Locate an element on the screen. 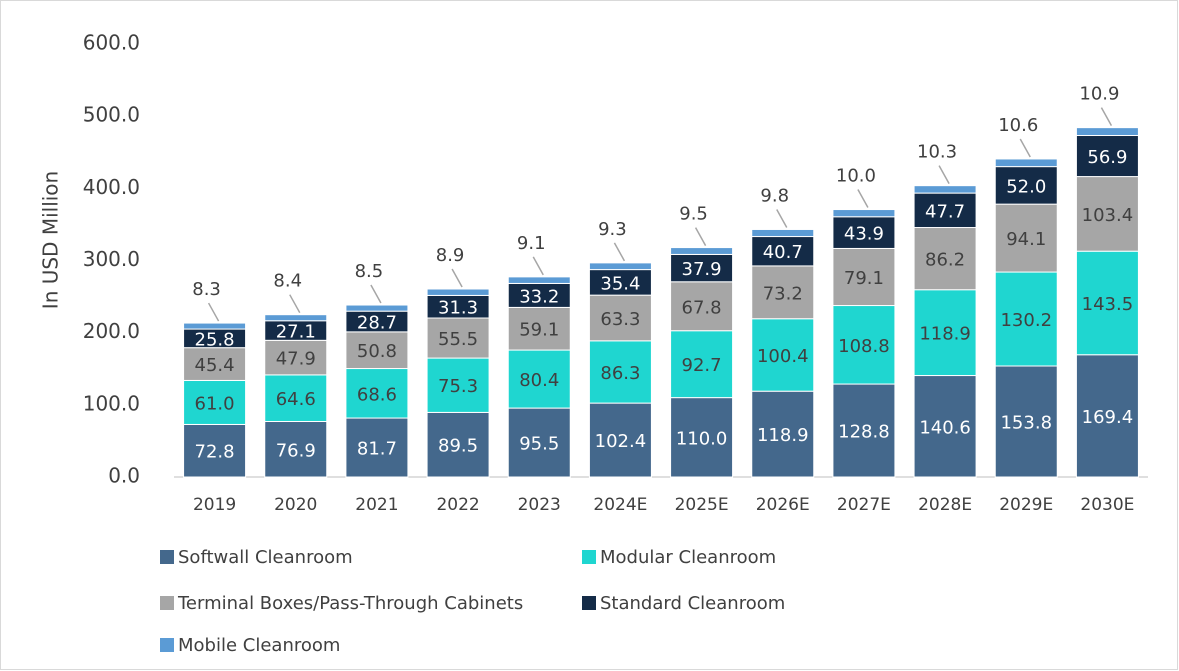  y-tick-label: 0.0 is located at coordinates (124, 476).